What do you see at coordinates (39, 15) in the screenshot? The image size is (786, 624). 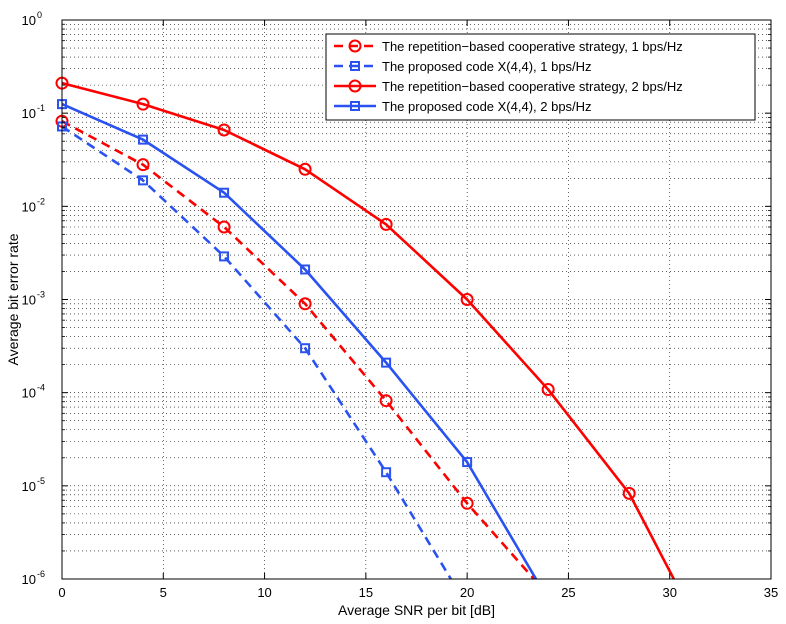 I see `y-tick-exponent: 0` at bounding box center [39, 15].